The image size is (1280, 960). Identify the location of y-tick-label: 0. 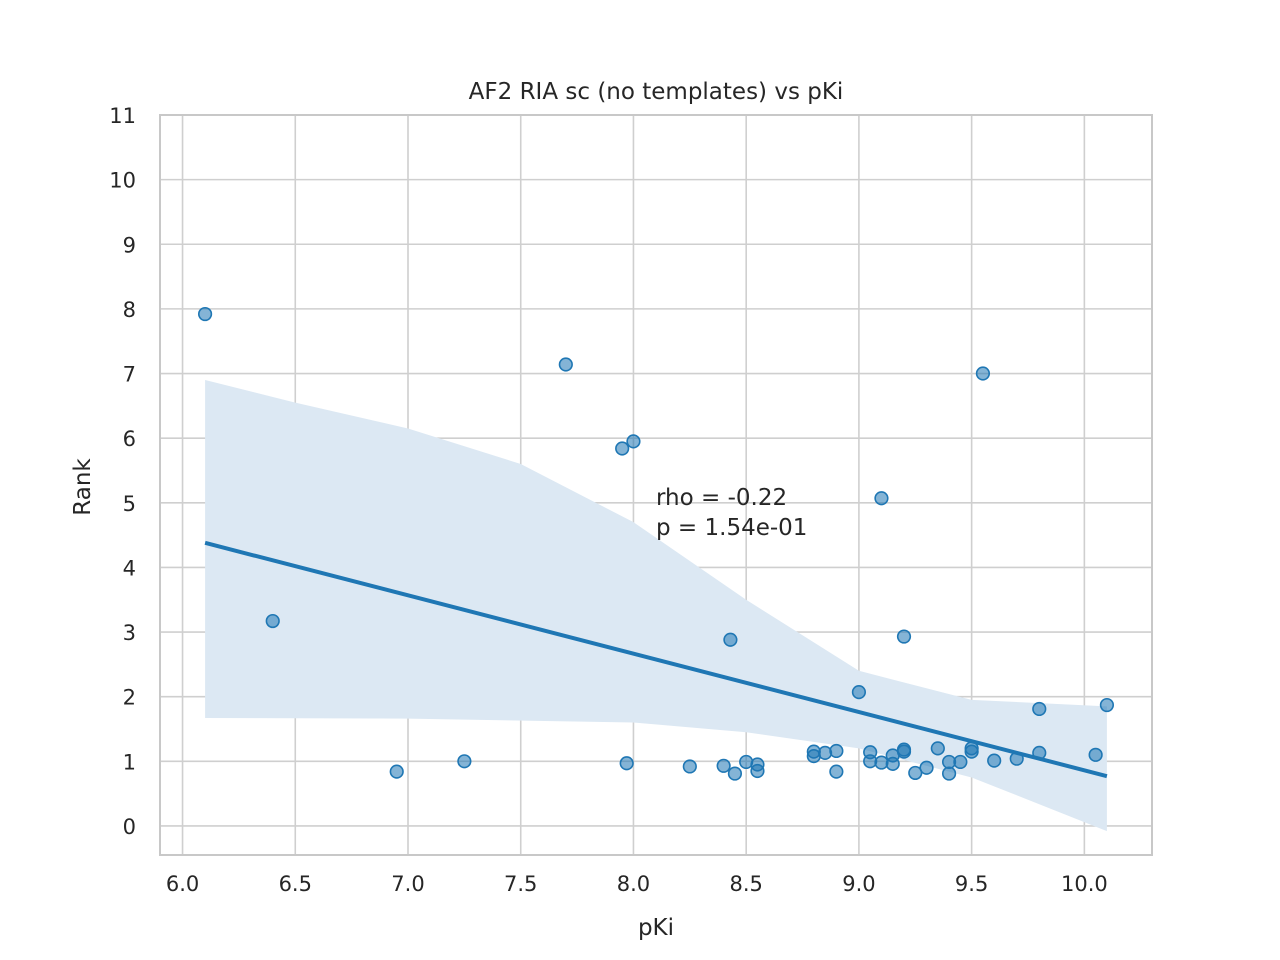
(129, 827).